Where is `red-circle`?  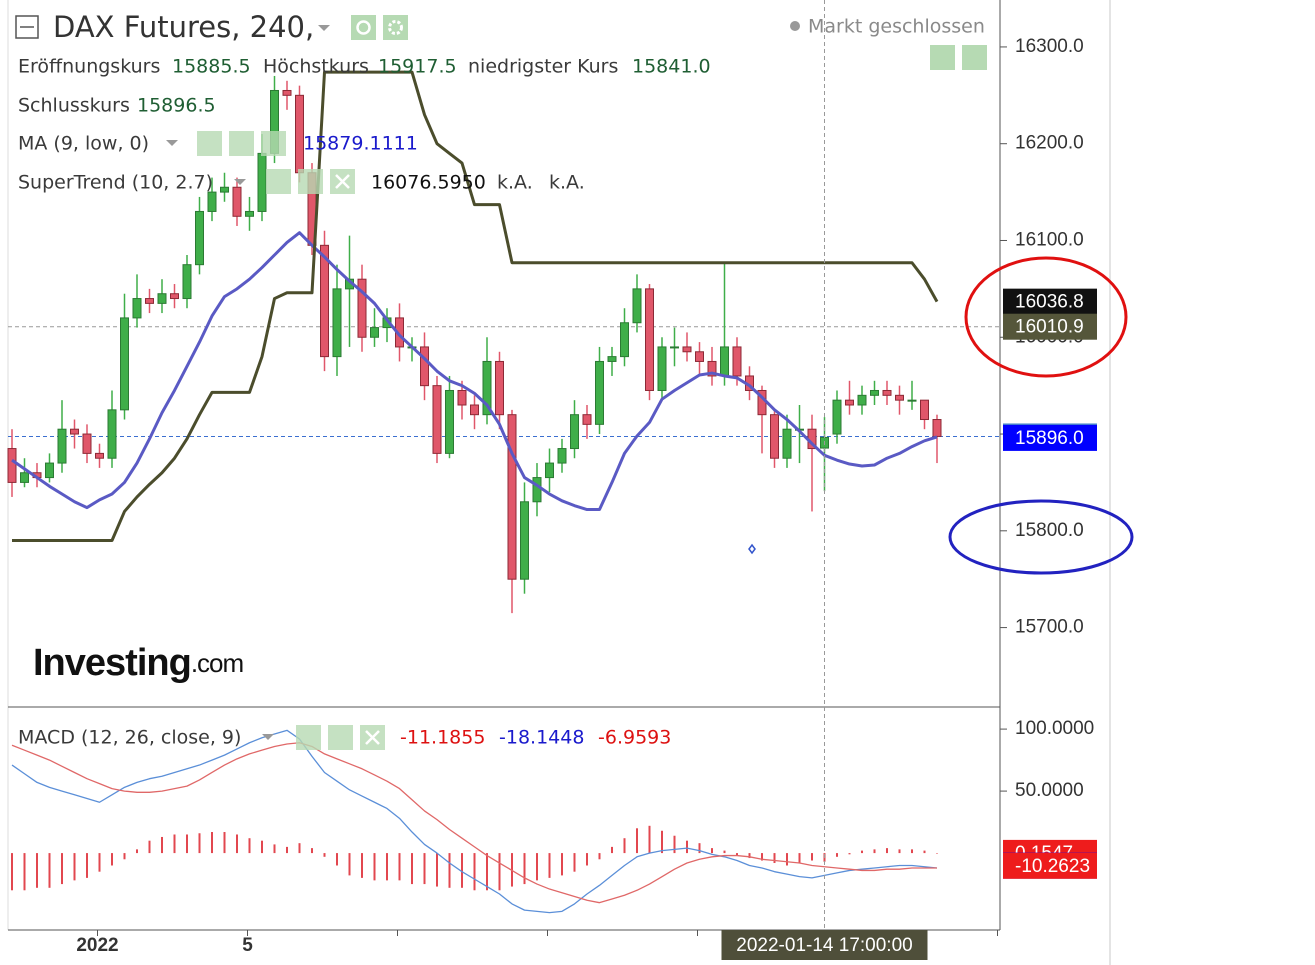
red-circle is located at coordinates (1046, 317).